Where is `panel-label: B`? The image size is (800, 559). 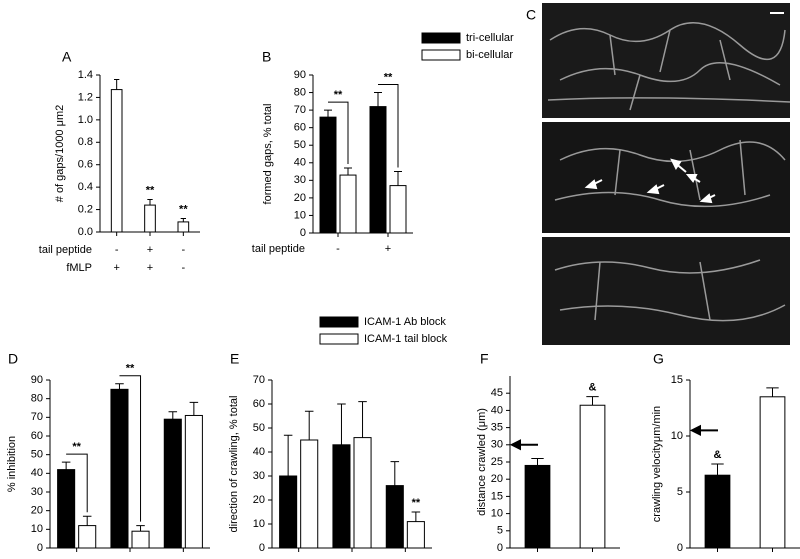
panel-label: B is located at coordinates (266, 57).